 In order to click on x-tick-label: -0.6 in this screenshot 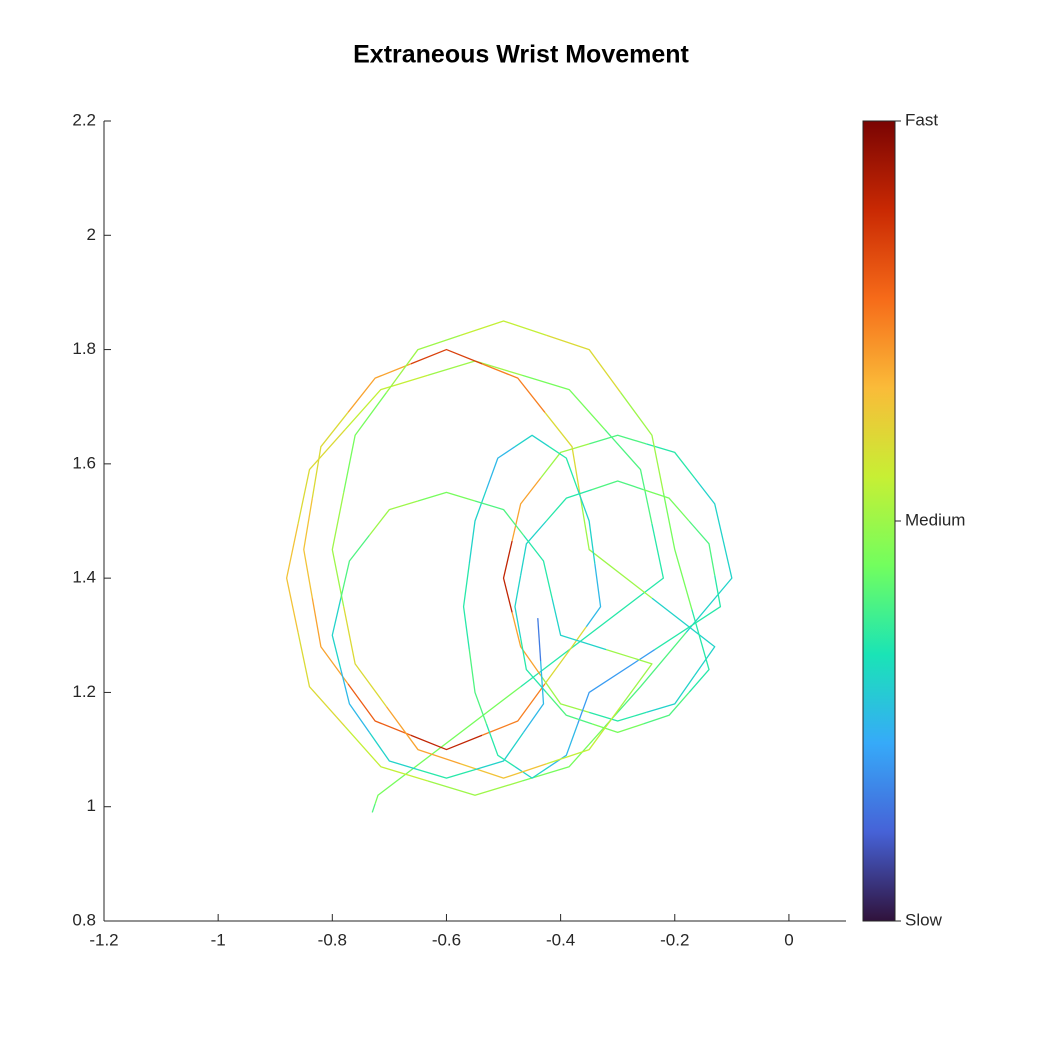, I will do `click(446, 939)`.